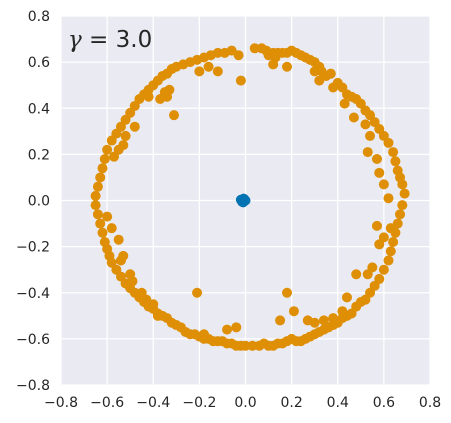 The height and width of the screenshot is (423, 451). I want to click on y-tick-label: −0.8, so click(33, 386).